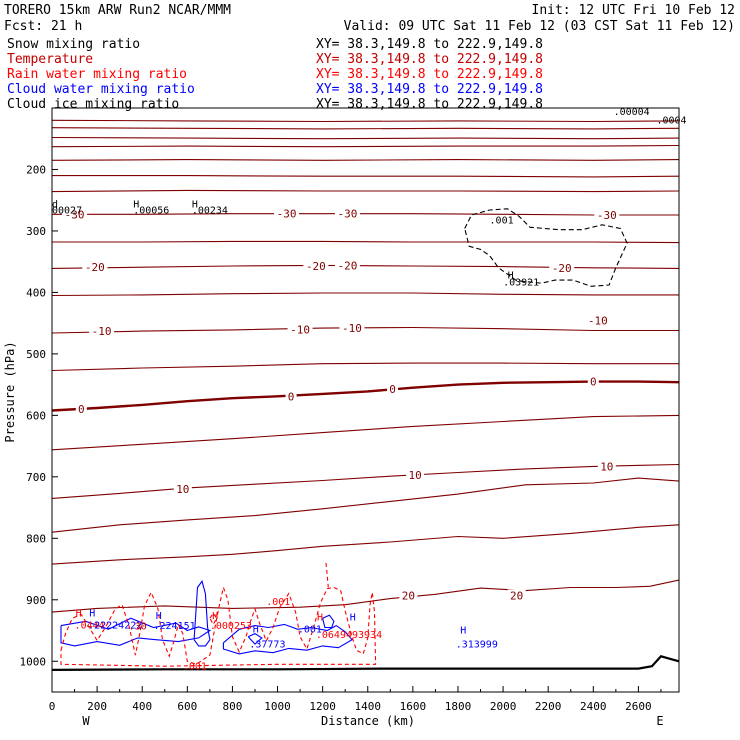 The height and width of the screenshot is (740, 740). What do you see at coordinates (638, 706) in the screenshot?
I see `x-tick-label: 2600` at bounding box center [638, 706].